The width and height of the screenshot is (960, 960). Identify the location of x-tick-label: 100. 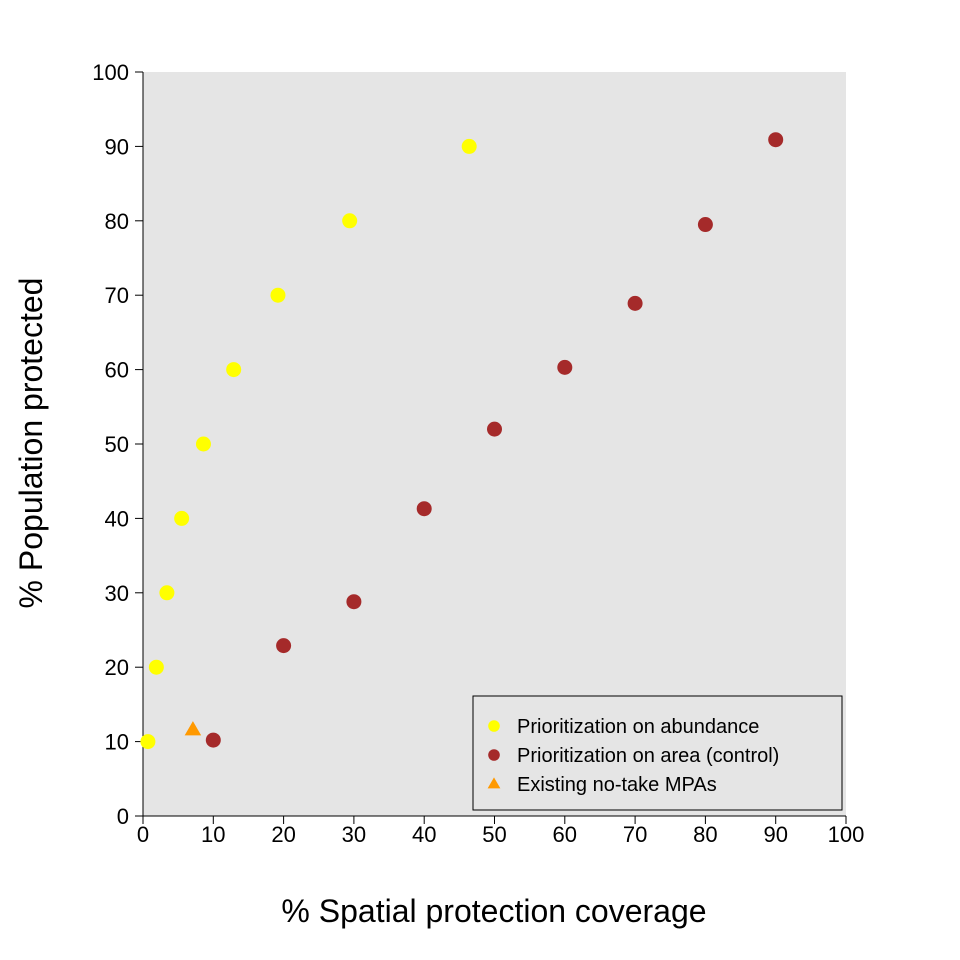
(846, 834).